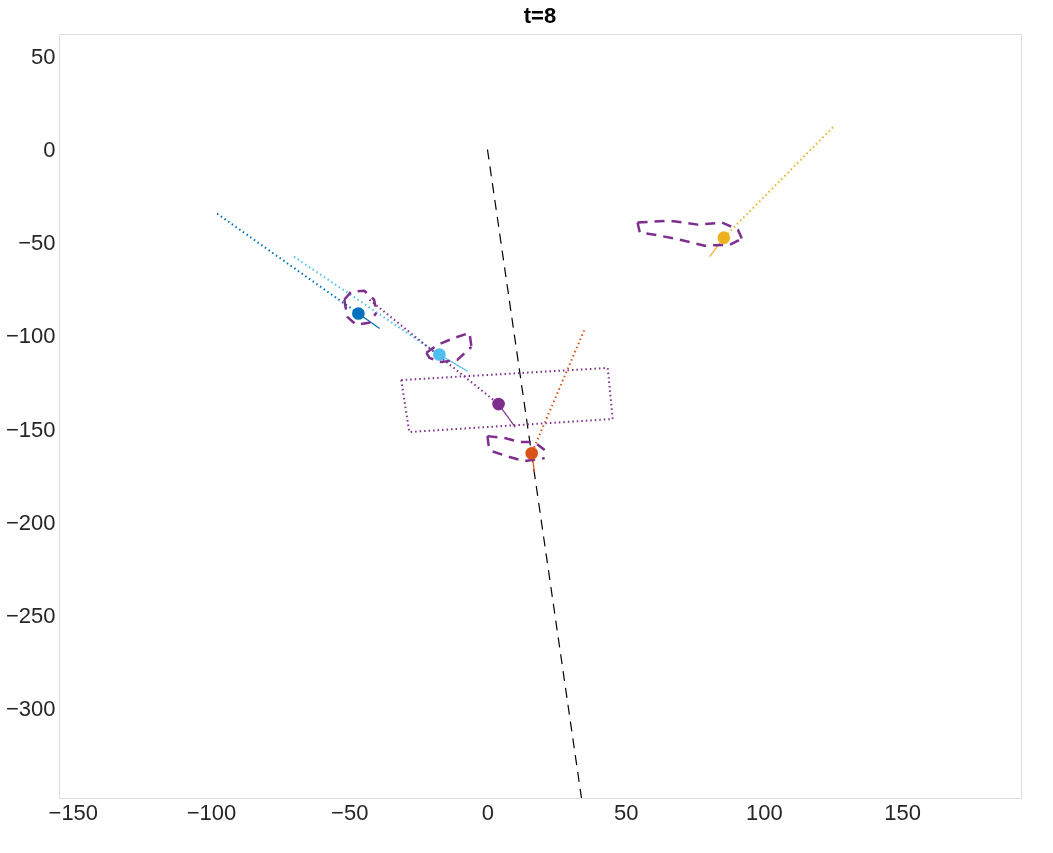 This screenshot has width=1053, height=853. I want to click on y-tick-label: 50, so click(43, 56).